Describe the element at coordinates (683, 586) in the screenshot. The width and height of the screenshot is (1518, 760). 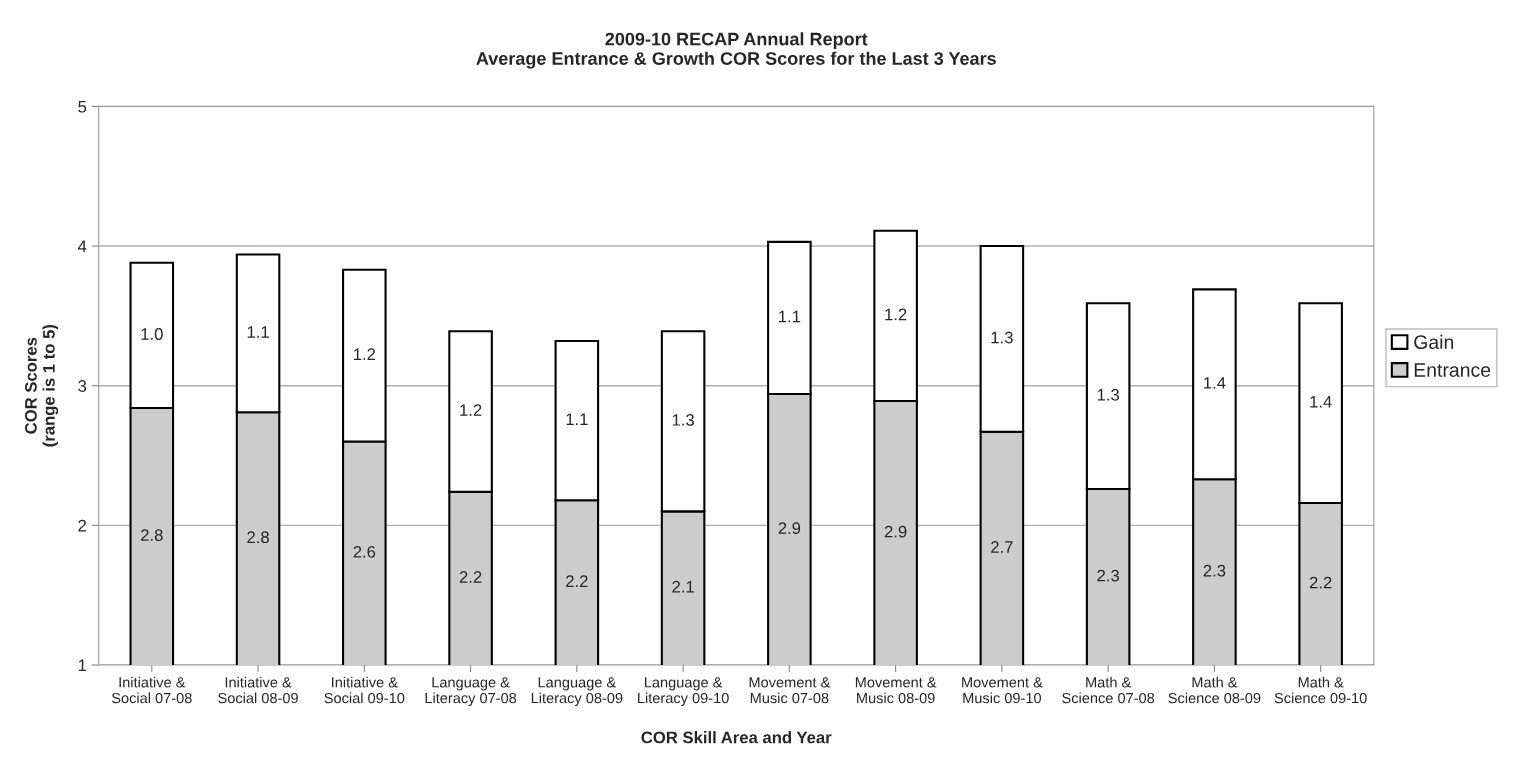
I see `data-label: 2.1` at that location.